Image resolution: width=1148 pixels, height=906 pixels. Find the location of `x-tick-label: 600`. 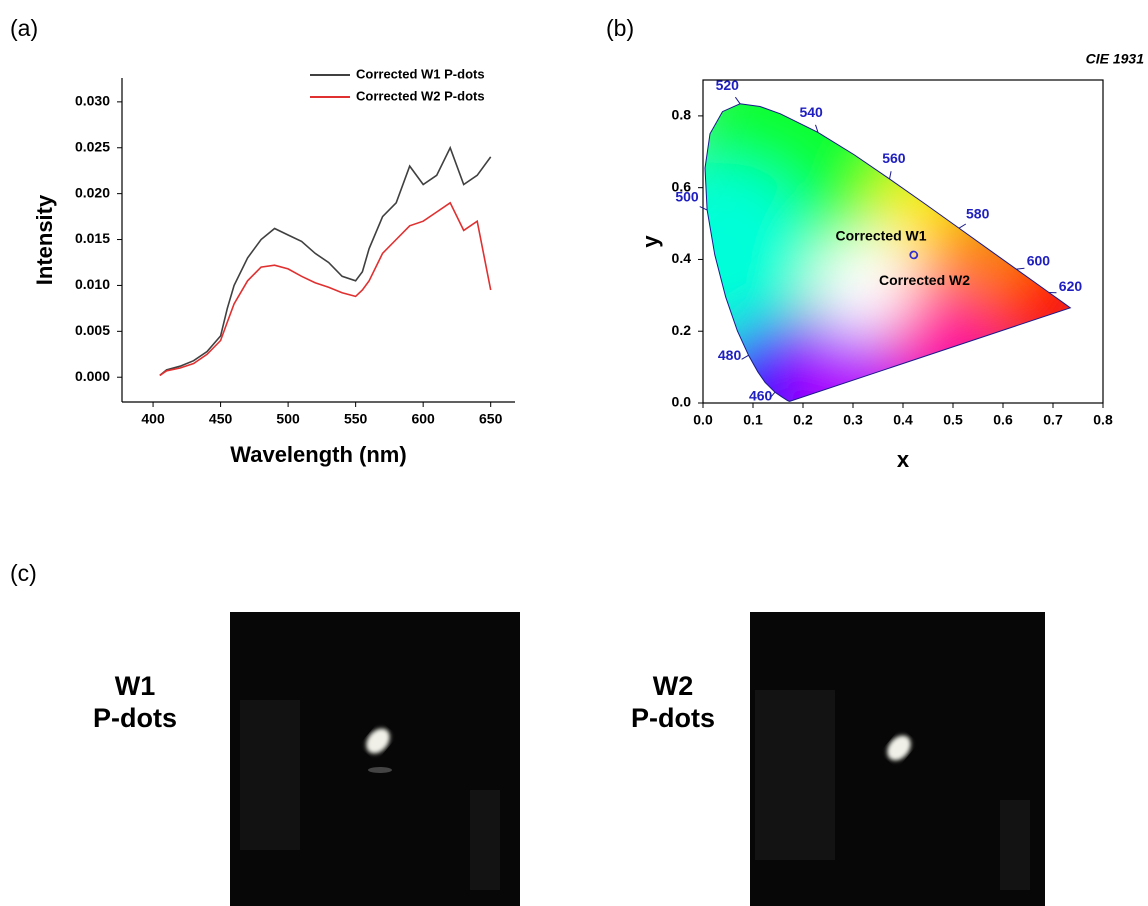

x-tick-label: 600 is located at coordinates (423, 419).